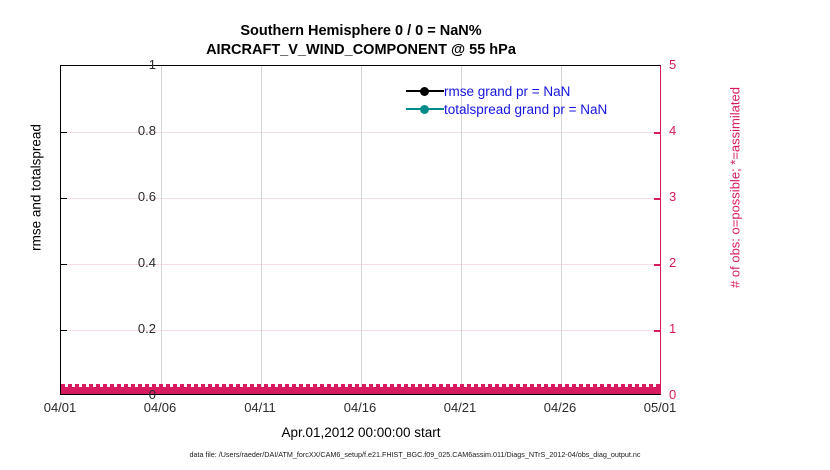  What do you see at coordinates (361, 432) in the screenshot?
I see `x-axis-title: Apr.01,2012 00:00:00 start` at bounding box center [361, 432].